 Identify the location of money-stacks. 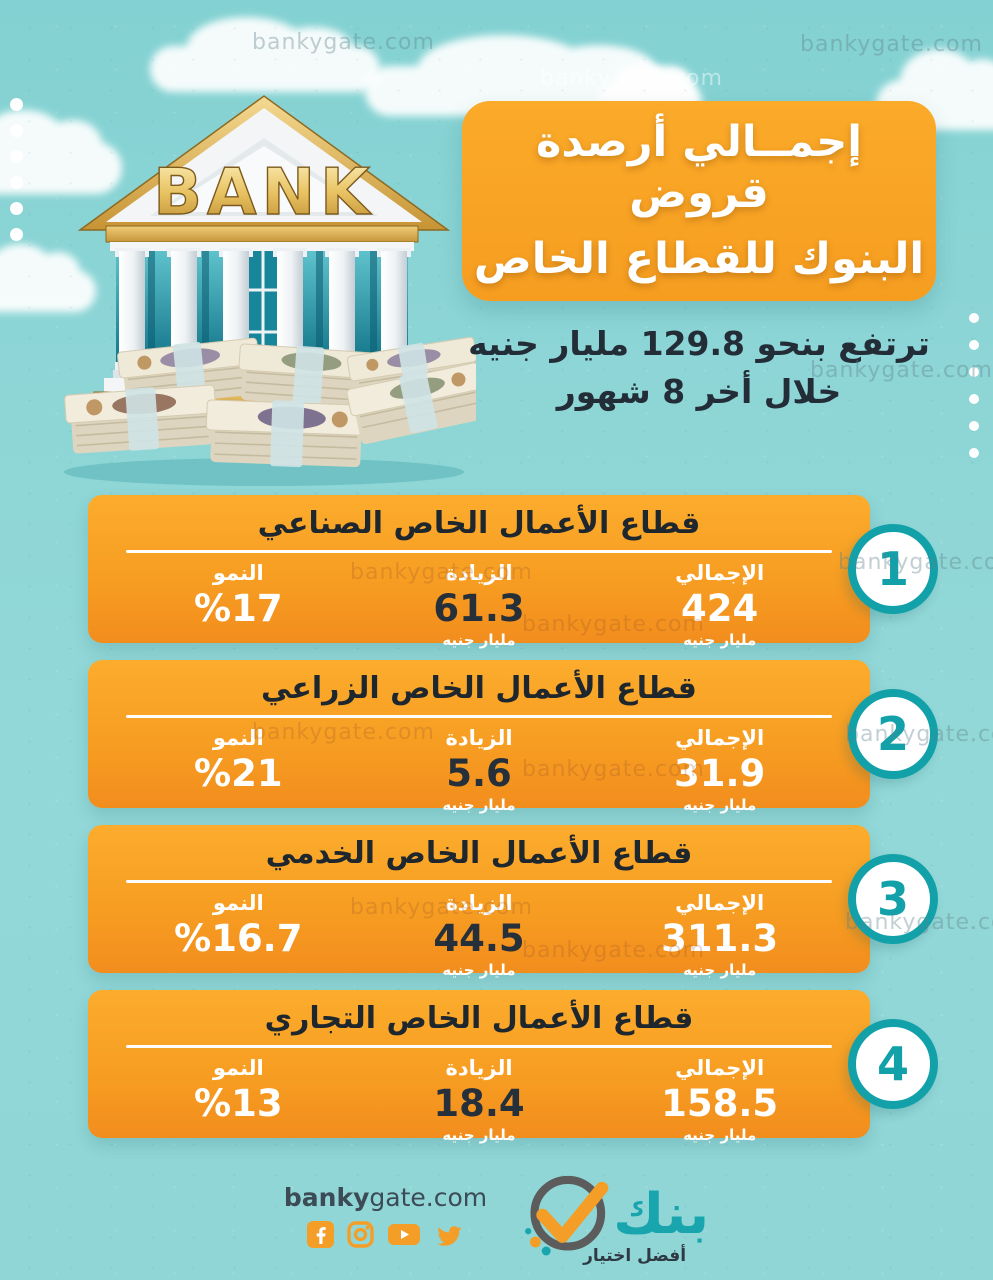
(274, 402).